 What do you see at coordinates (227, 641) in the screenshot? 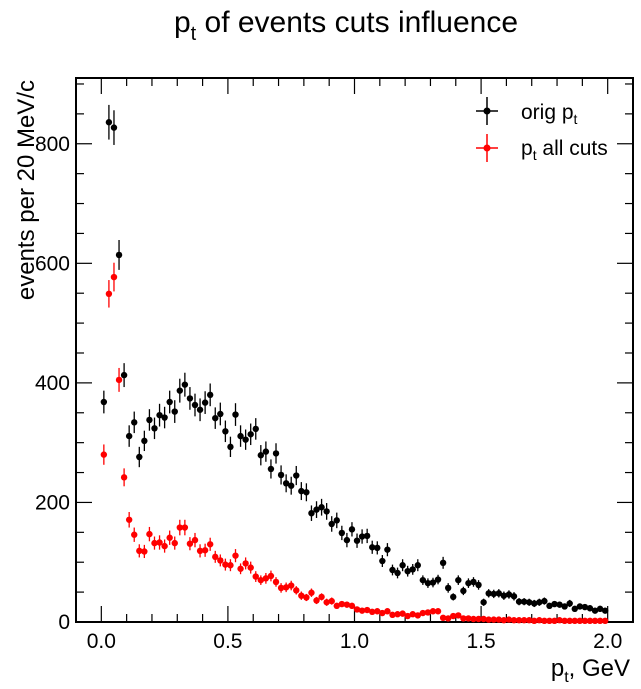
I see `x-tick-label: 0.5` at bounding box center [227, 641].